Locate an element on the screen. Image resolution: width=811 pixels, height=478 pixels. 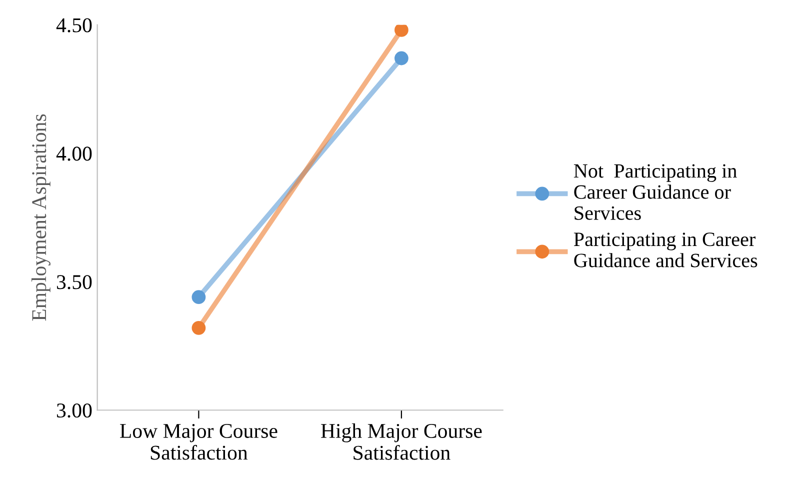
y-tick-label: 4.50 is located at coordinates (74, 25).